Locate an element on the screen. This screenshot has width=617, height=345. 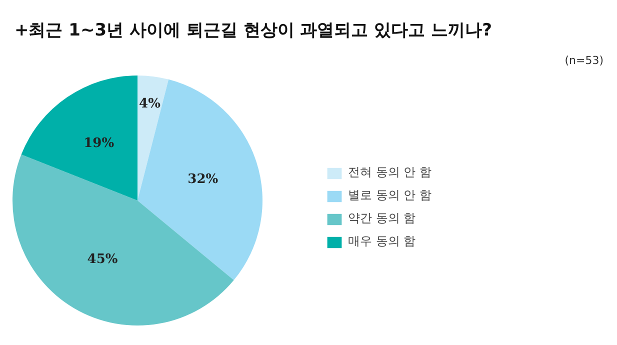
legend-label: 전혀 동의 안 함 is located at coordinates (390, 172).